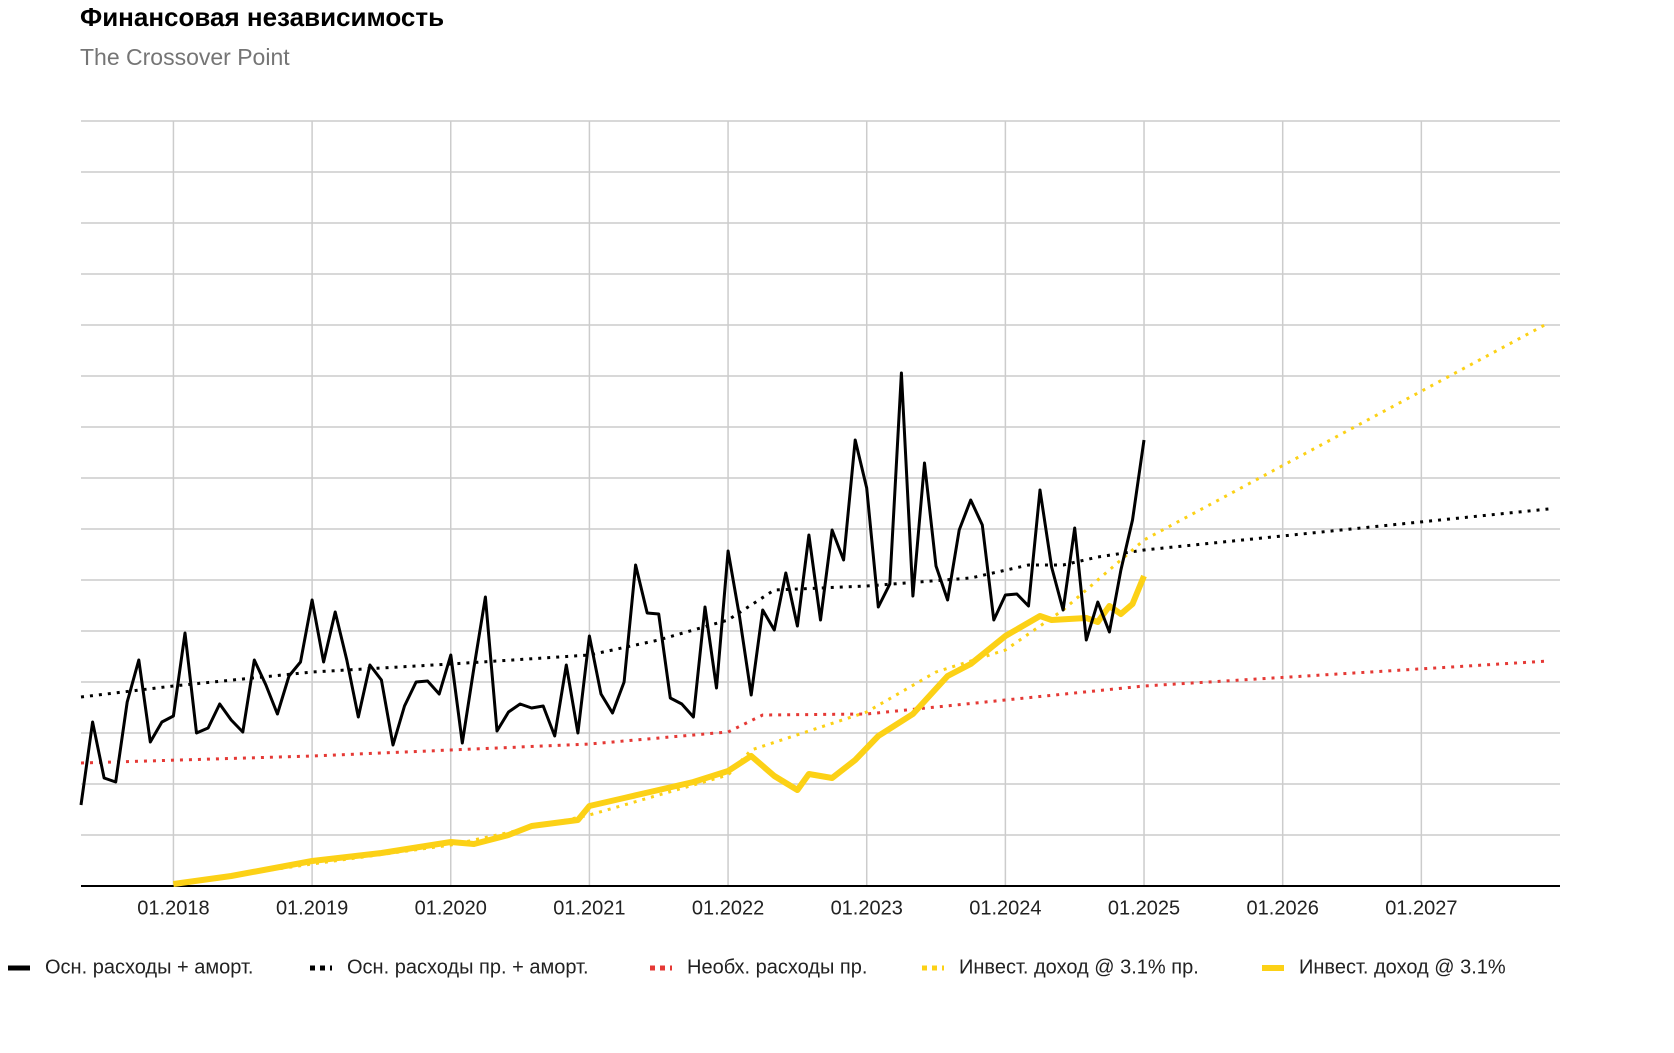  What do you see at coordinates (1005, 908) in the screenshot?
I see `x-tick-label: 01.2024` at bounding box center [1005, 908].